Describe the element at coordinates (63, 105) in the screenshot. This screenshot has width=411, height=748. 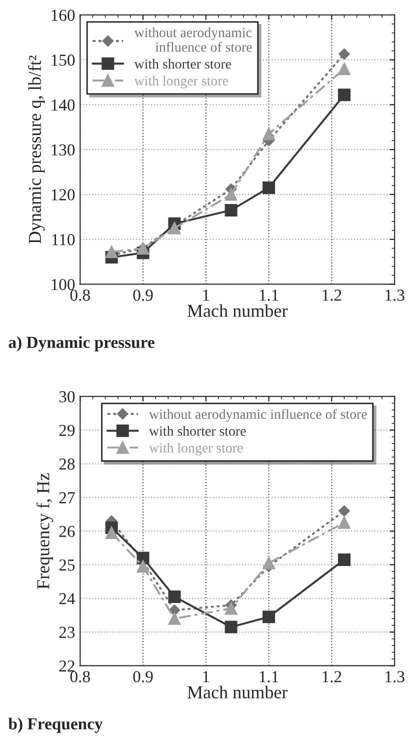
I see `y-tick-label: 140` at that location.